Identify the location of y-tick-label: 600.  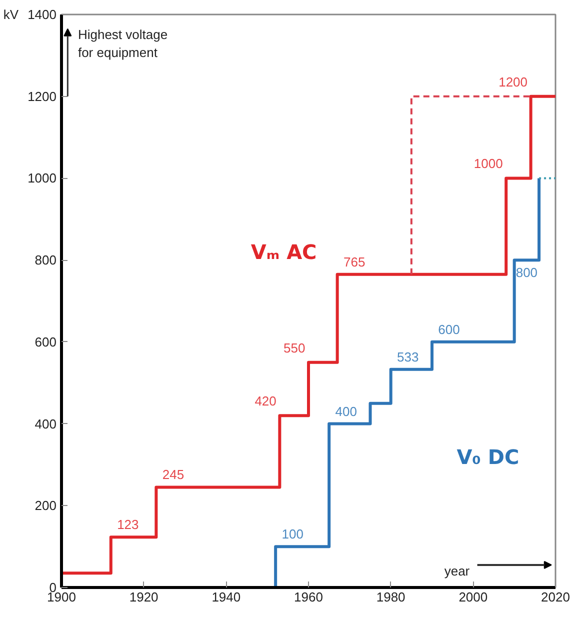
(45, 342).